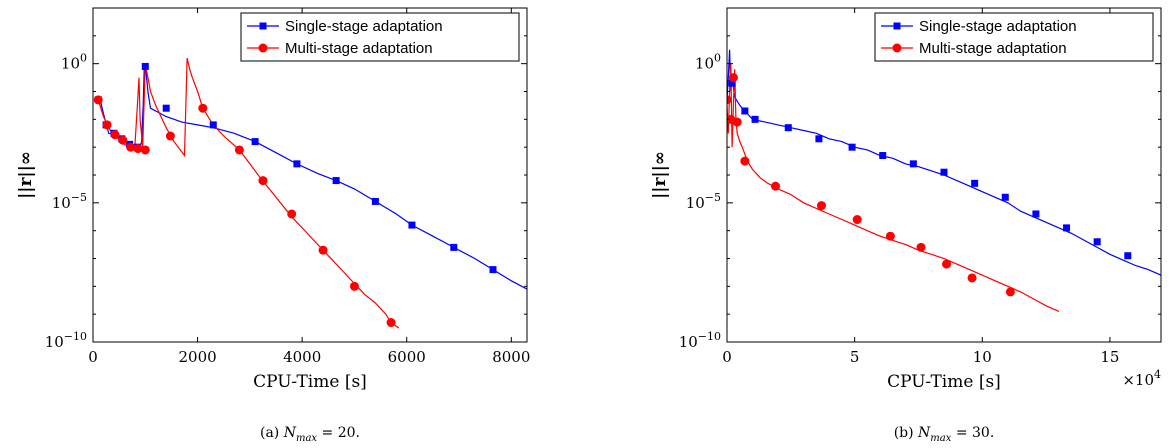 Image resolution: width=1169 pixels, height=448 pixels. Describe the element at coordinates (993, 48) in the screenshot. I see `legend-label-multi-stage: Multi-stage adaptation` at that location.